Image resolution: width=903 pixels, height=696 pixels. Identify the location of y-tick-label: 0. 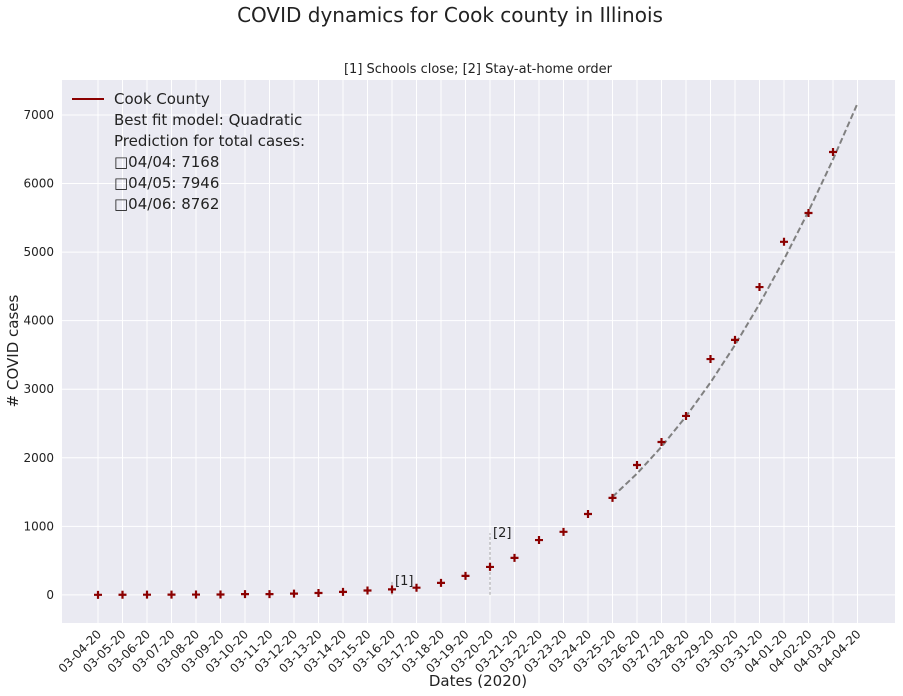
(50, 595).